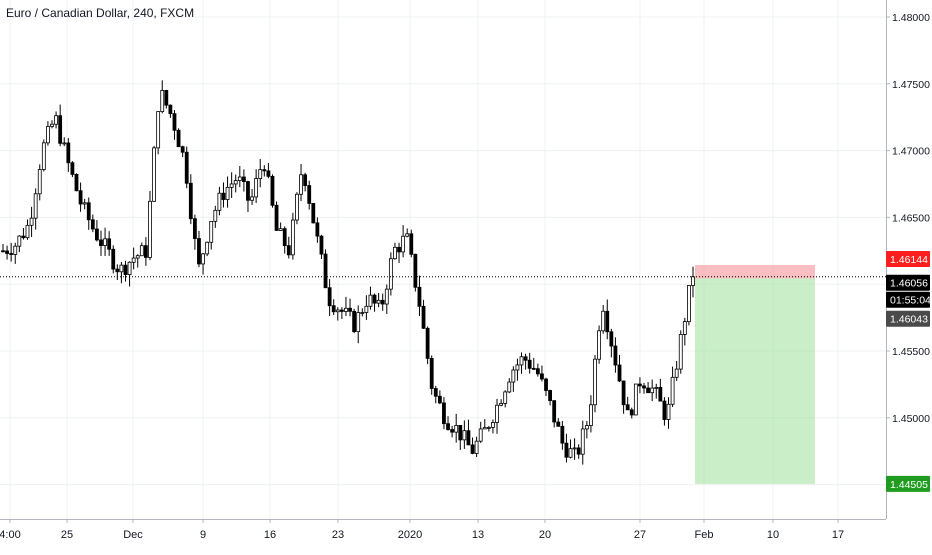 This screenshot has height=555, width=932. I want to click on price-tick-label: 1.48000, so click(911, 18).